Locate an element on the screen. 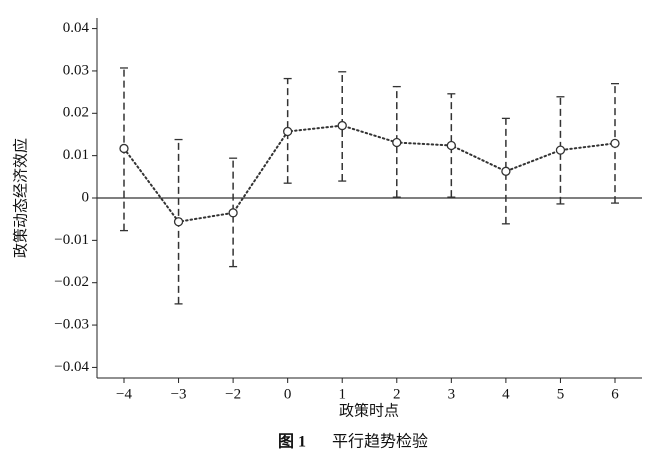 The image size is (664, 464). y-tick-label: 0.01 is located at coordinates (76, 155).